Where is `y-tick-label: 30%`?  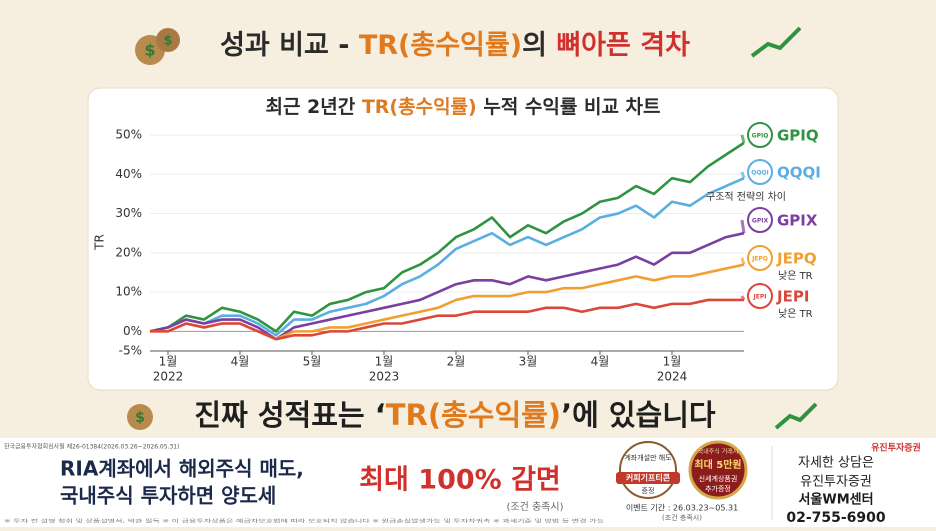 y-tick-label: 30% is located at coordinates (128, 213).